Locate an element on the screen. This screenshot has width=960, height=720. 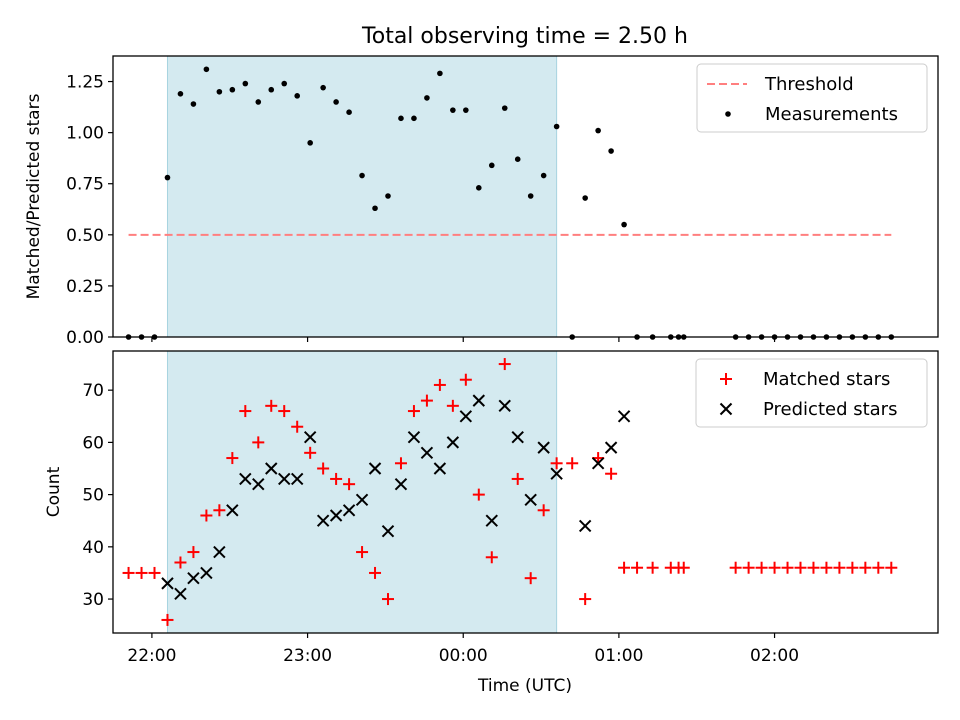
predicted-legend-swatch is located at coordinates (726, 409).